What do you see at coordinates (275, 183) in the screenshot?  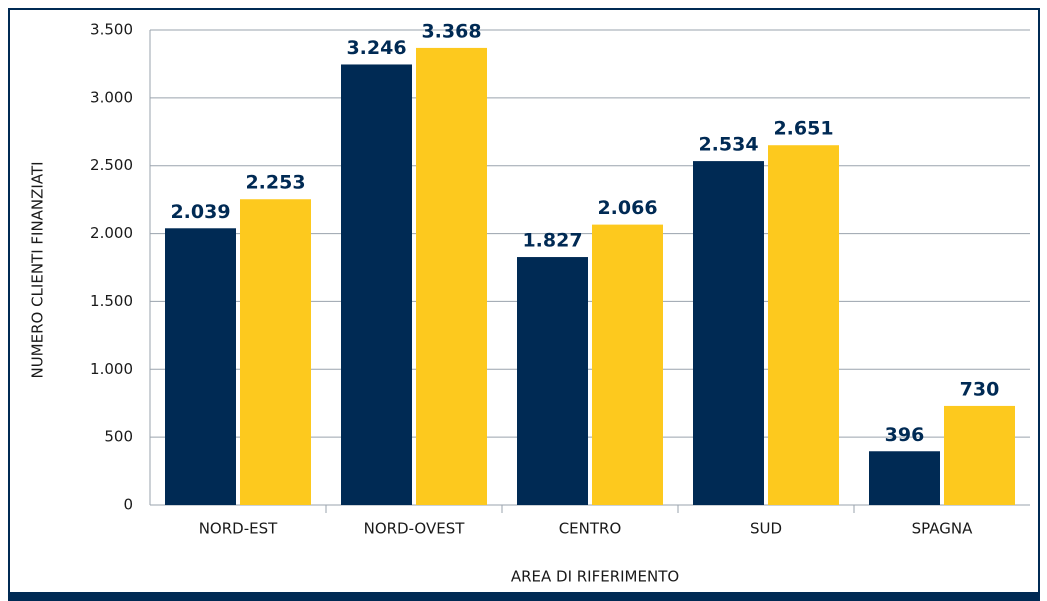 I see `value-label: 2.253` at bounding box center [275, 183].